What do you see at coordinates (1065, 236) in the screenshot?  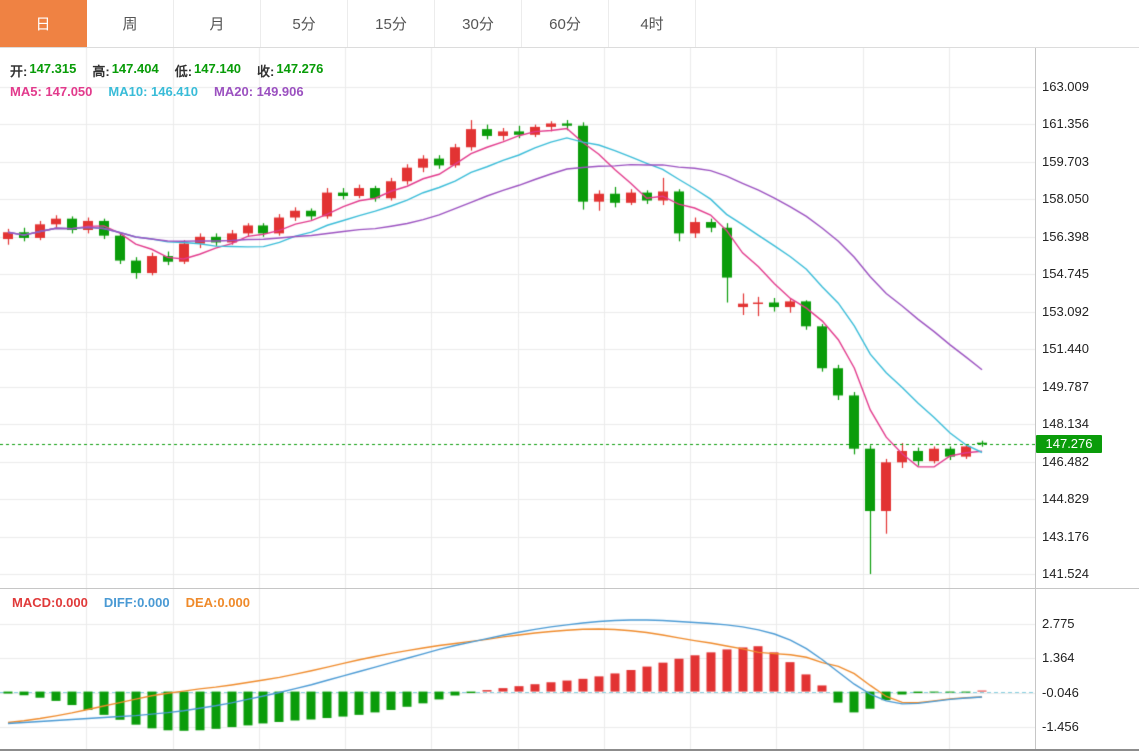 I see `price-axis-label: 156.398` at bounding box center [1065, 236].